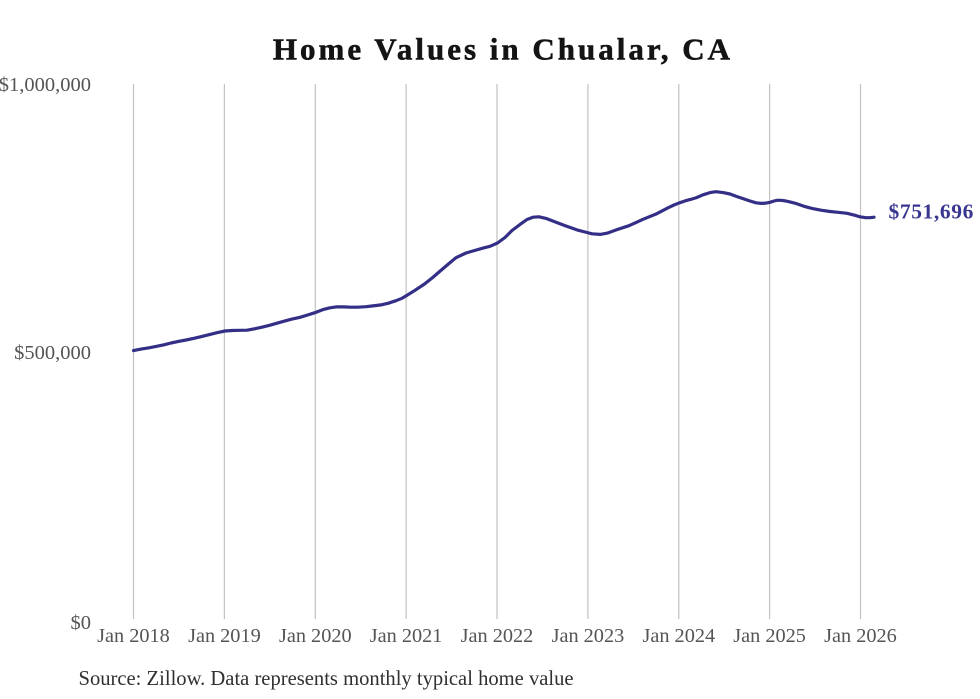  Describe the element at coordinates (133, 636) in the screenshot. I see `svg-text: Jan 2018` at that location.